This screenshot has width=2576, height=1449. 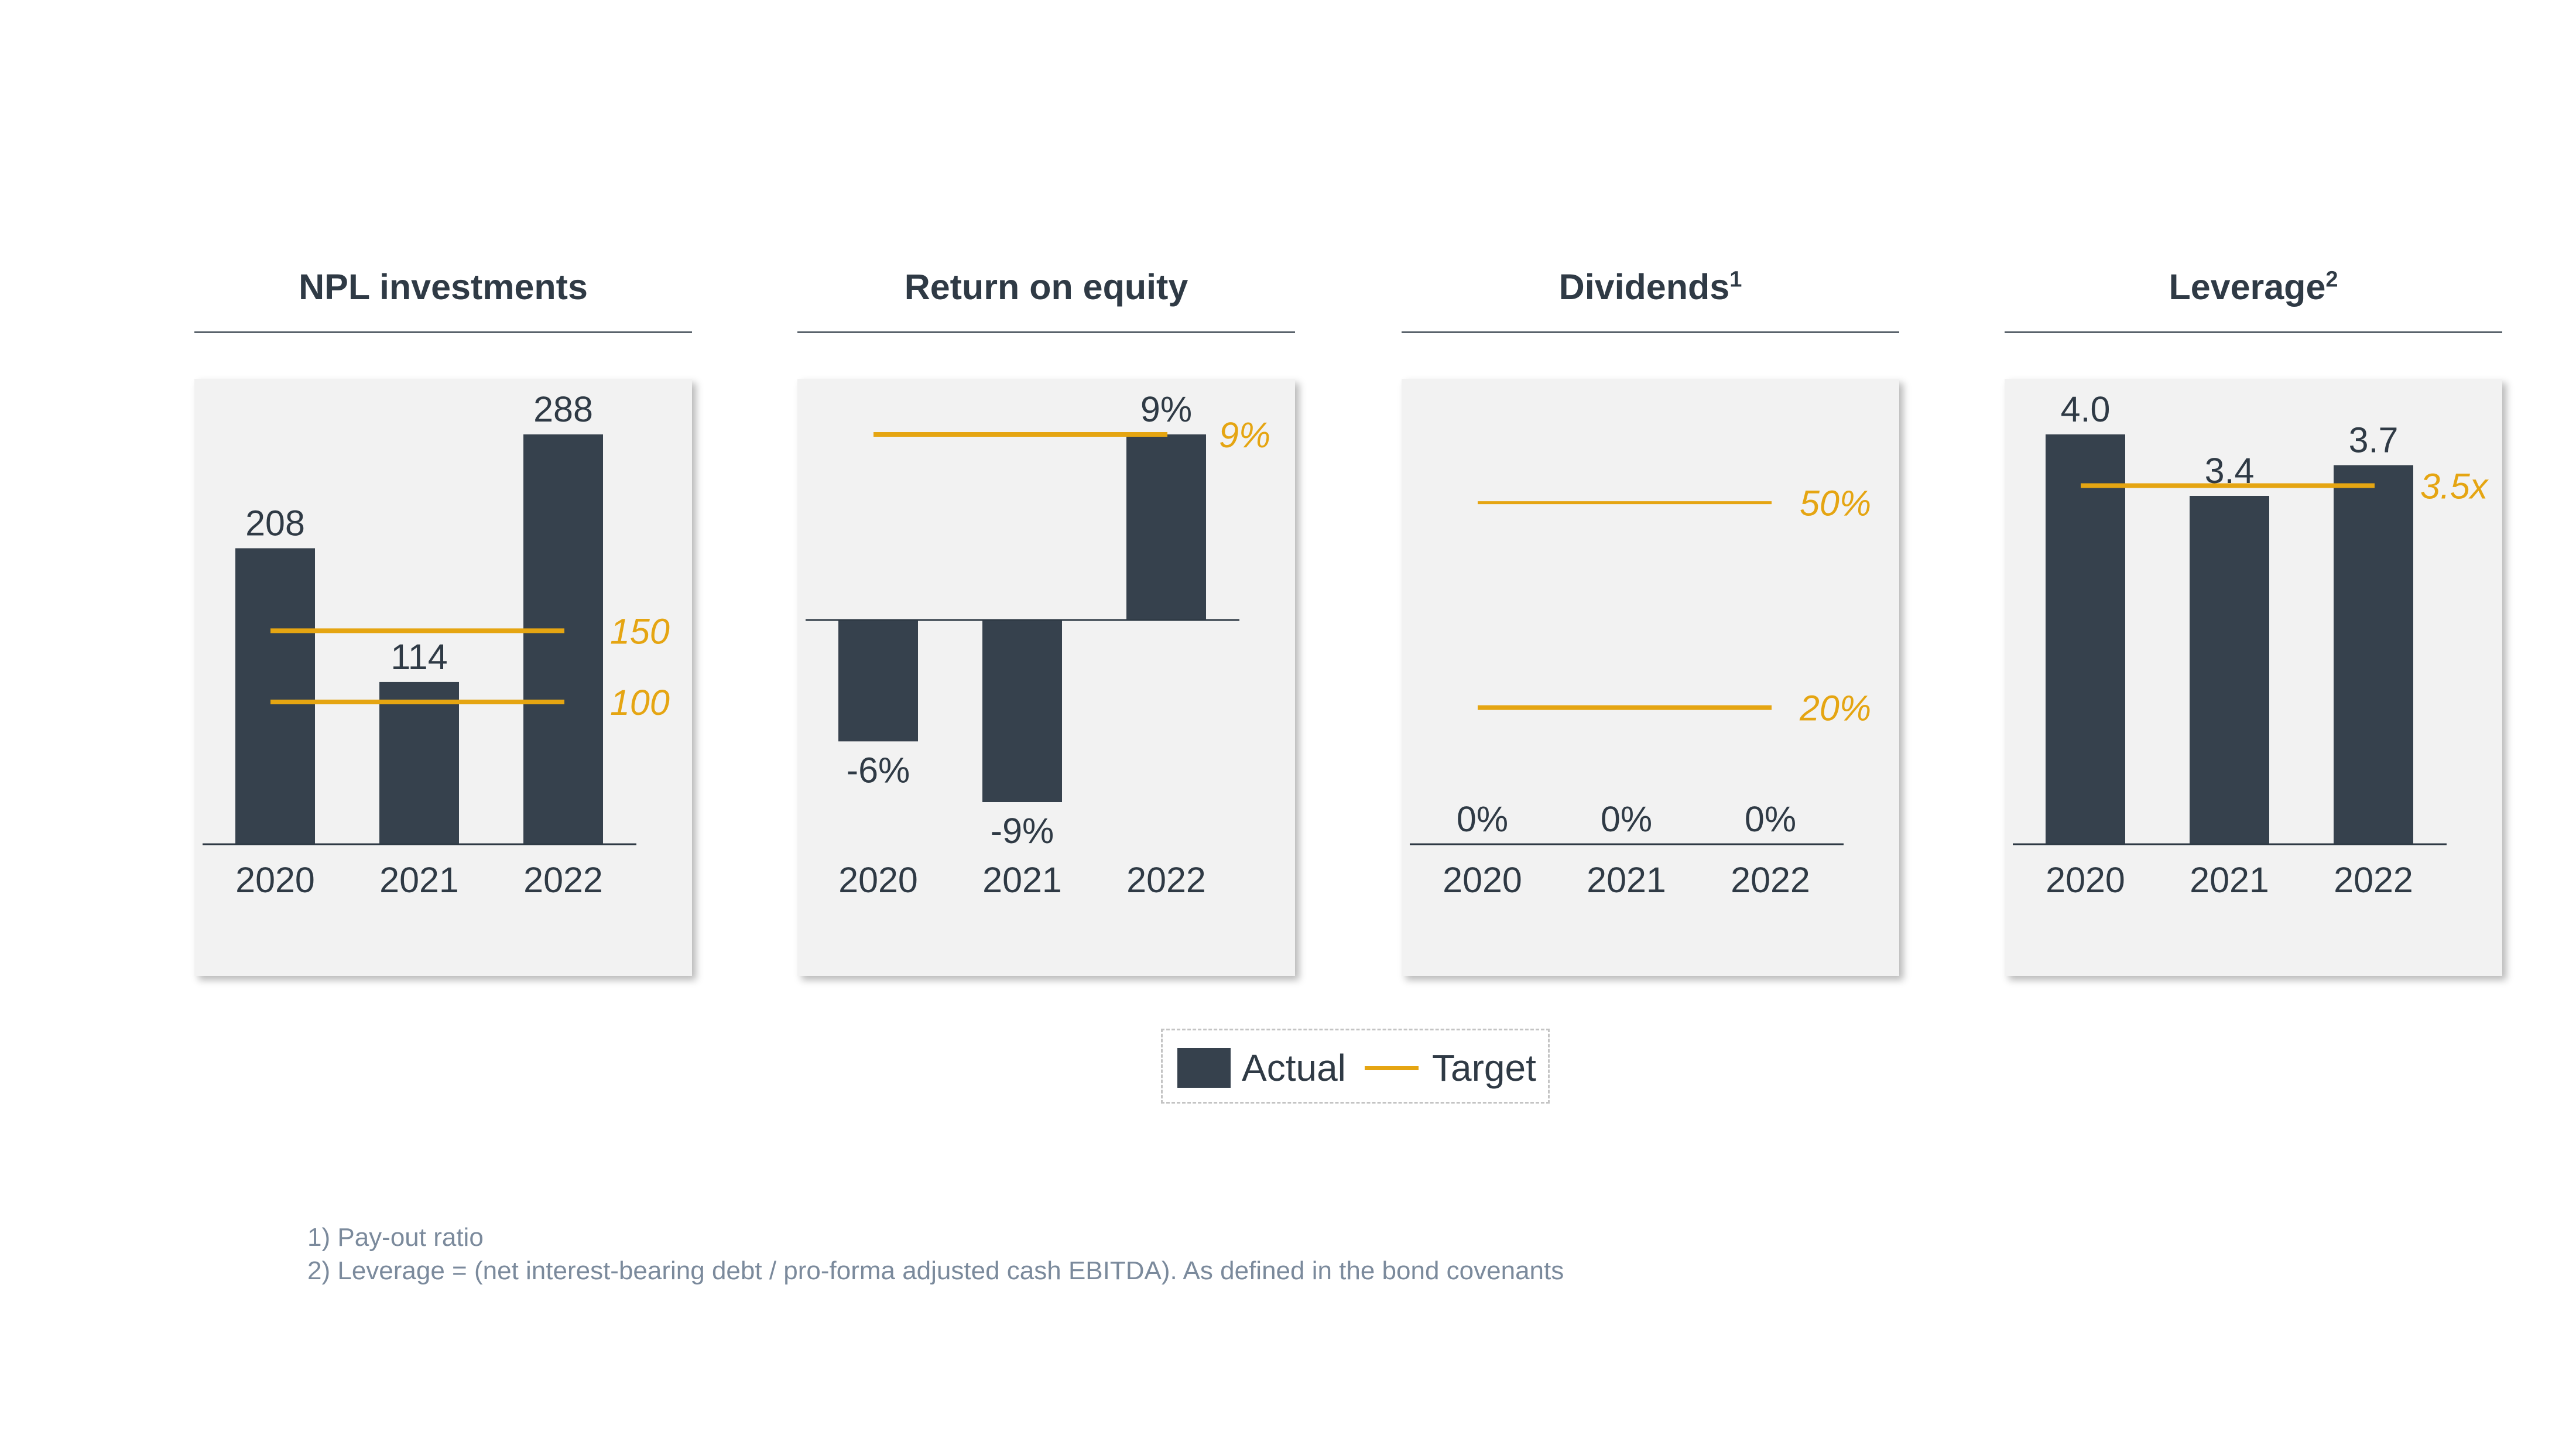 I want to click on data-label: 288, so click(x=563, y=409).